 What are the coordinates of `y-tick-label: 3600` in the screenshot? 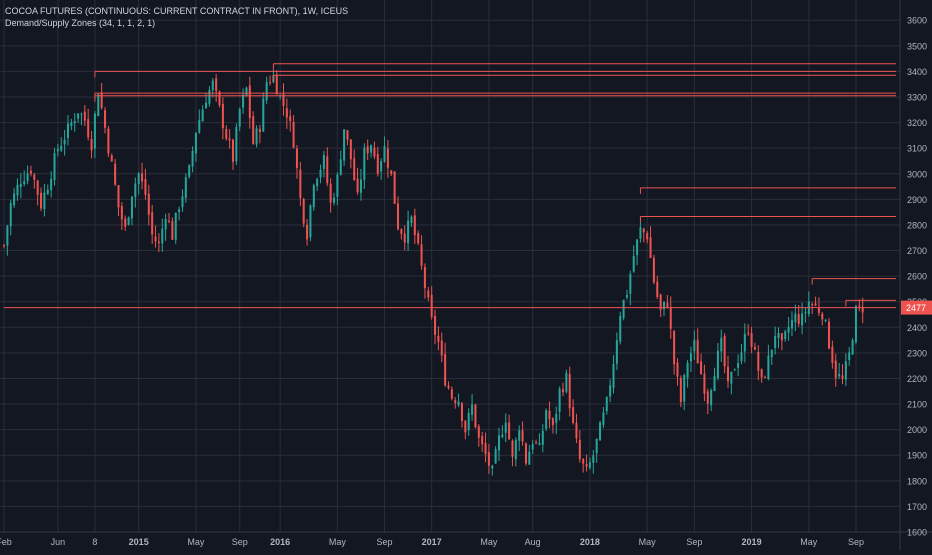 It's located at (917, 21).